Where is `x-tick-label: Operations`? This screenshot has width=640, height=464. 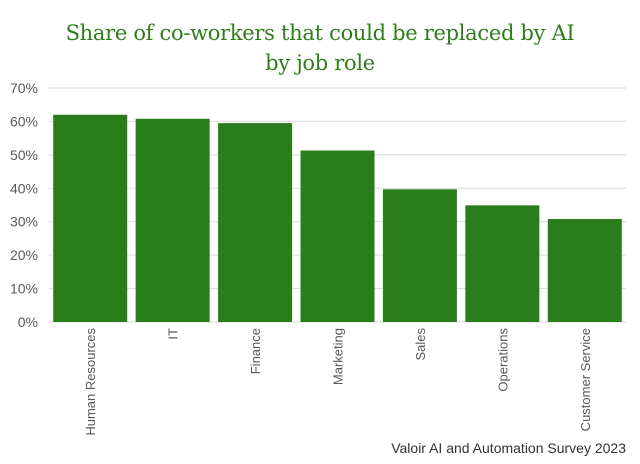 x-tick-label: Operations is located at coordinates (502, 360).